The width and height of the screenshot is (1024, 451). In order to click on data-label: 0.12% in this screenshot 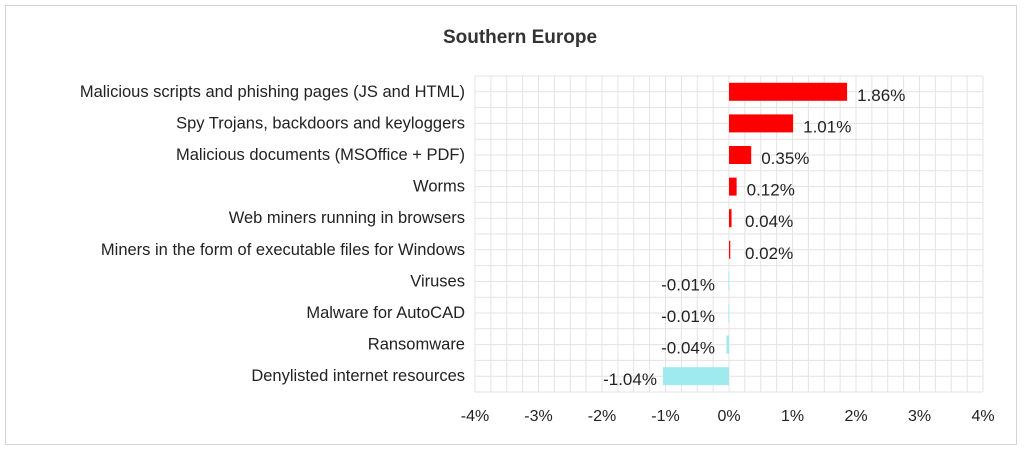, I will do `click(771, 190)`.